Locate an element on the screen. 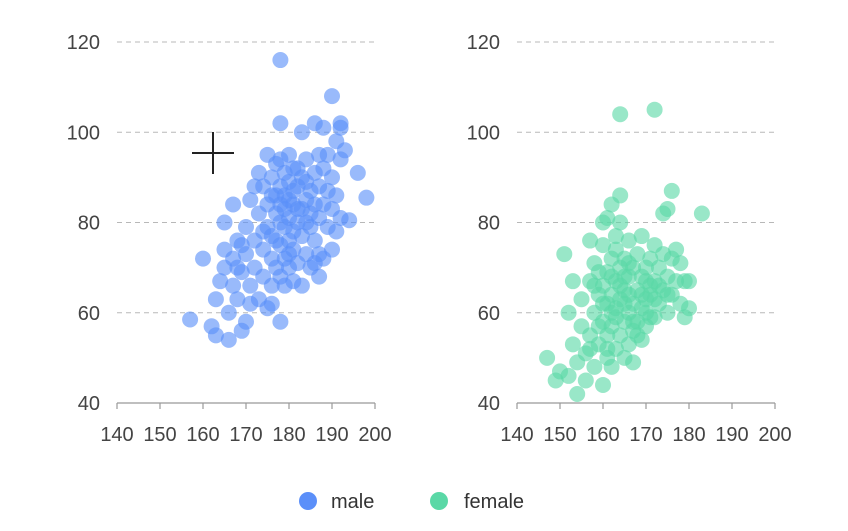 The height and width of the screenshot is (531, 848). legend-item-male: male is located at coordinates (336, 502).